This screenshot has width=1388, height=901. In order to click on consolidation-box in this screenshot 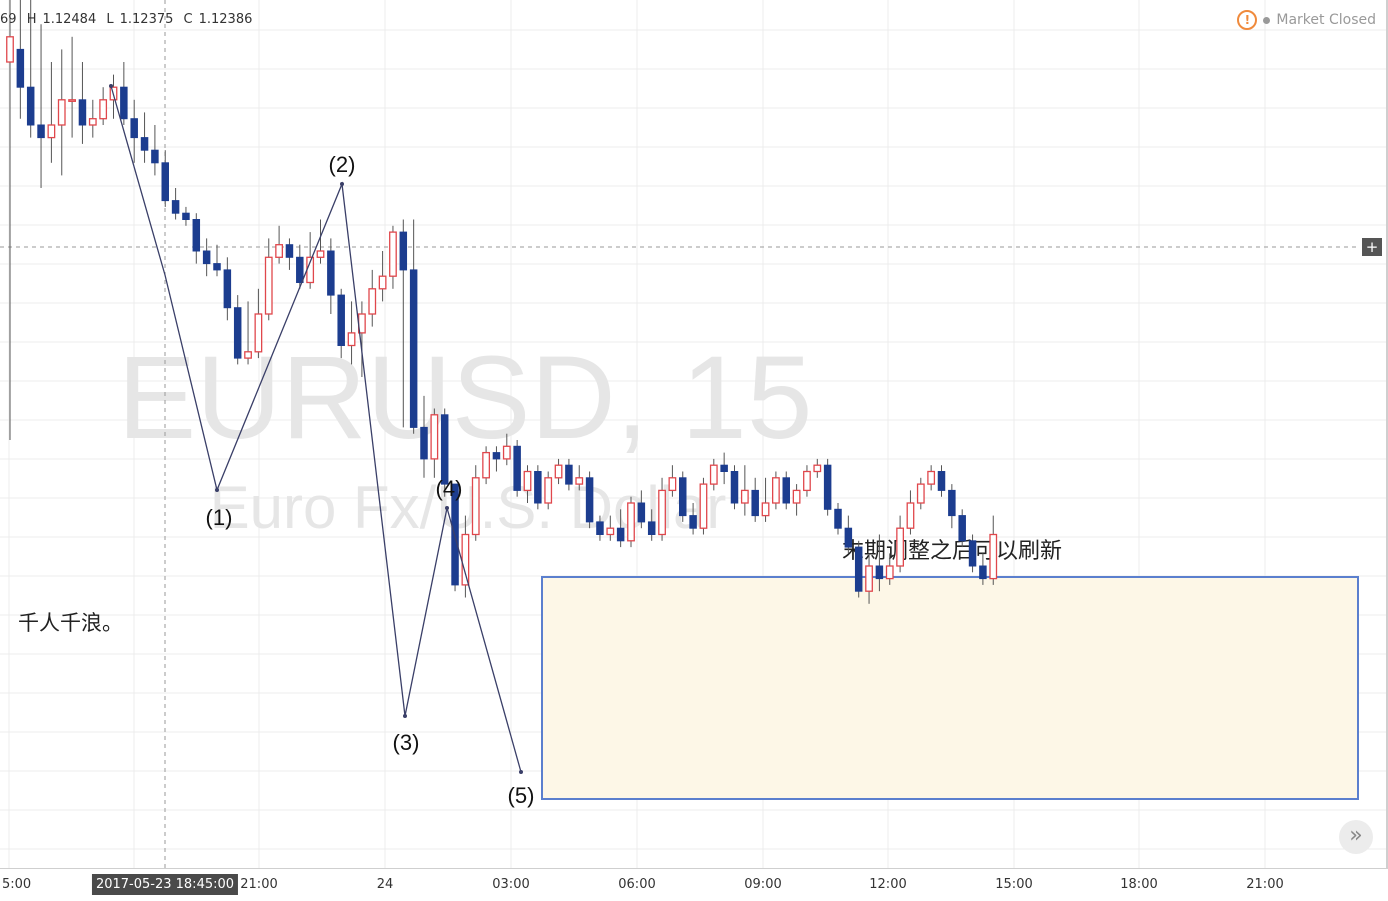, I will do `click(950, 688)`.